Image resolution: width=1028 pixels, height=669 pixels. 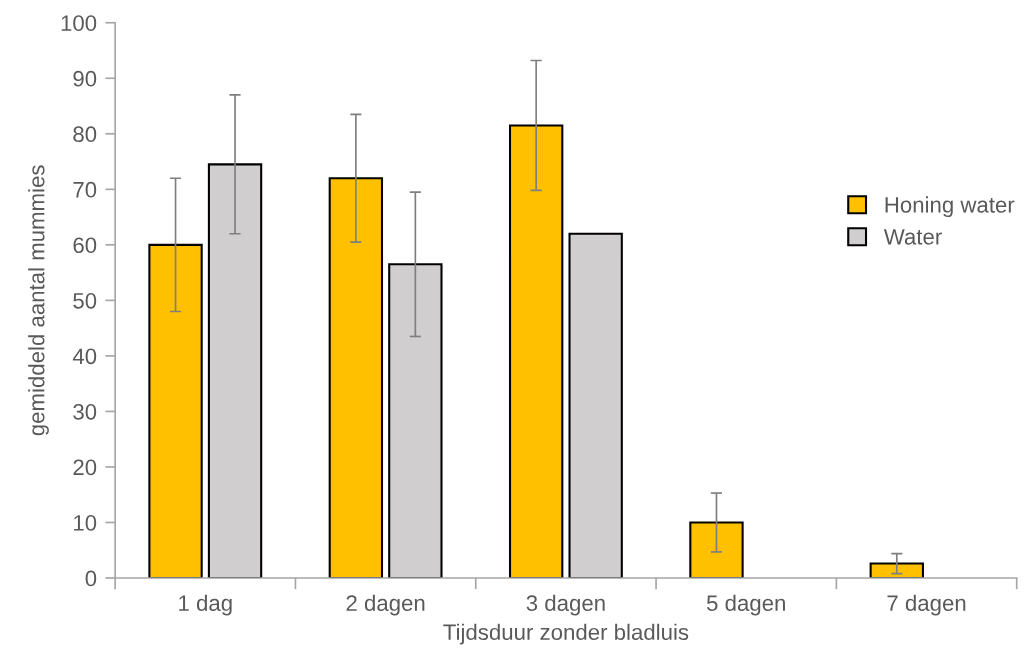 I want to click on y-tick-label: 40, so click(x=84, y=356).